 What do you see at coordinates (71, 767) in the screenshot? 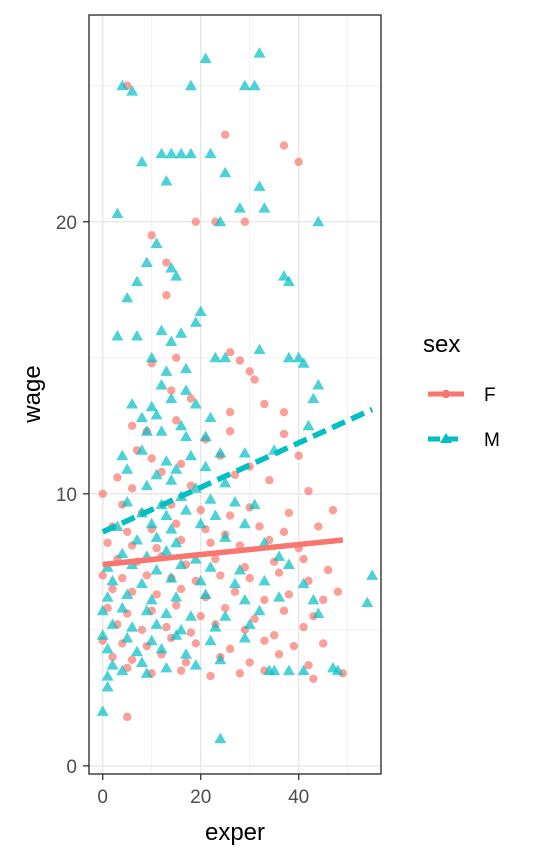
I see `y-tick-label: 0` at bounding box center [71, 767].